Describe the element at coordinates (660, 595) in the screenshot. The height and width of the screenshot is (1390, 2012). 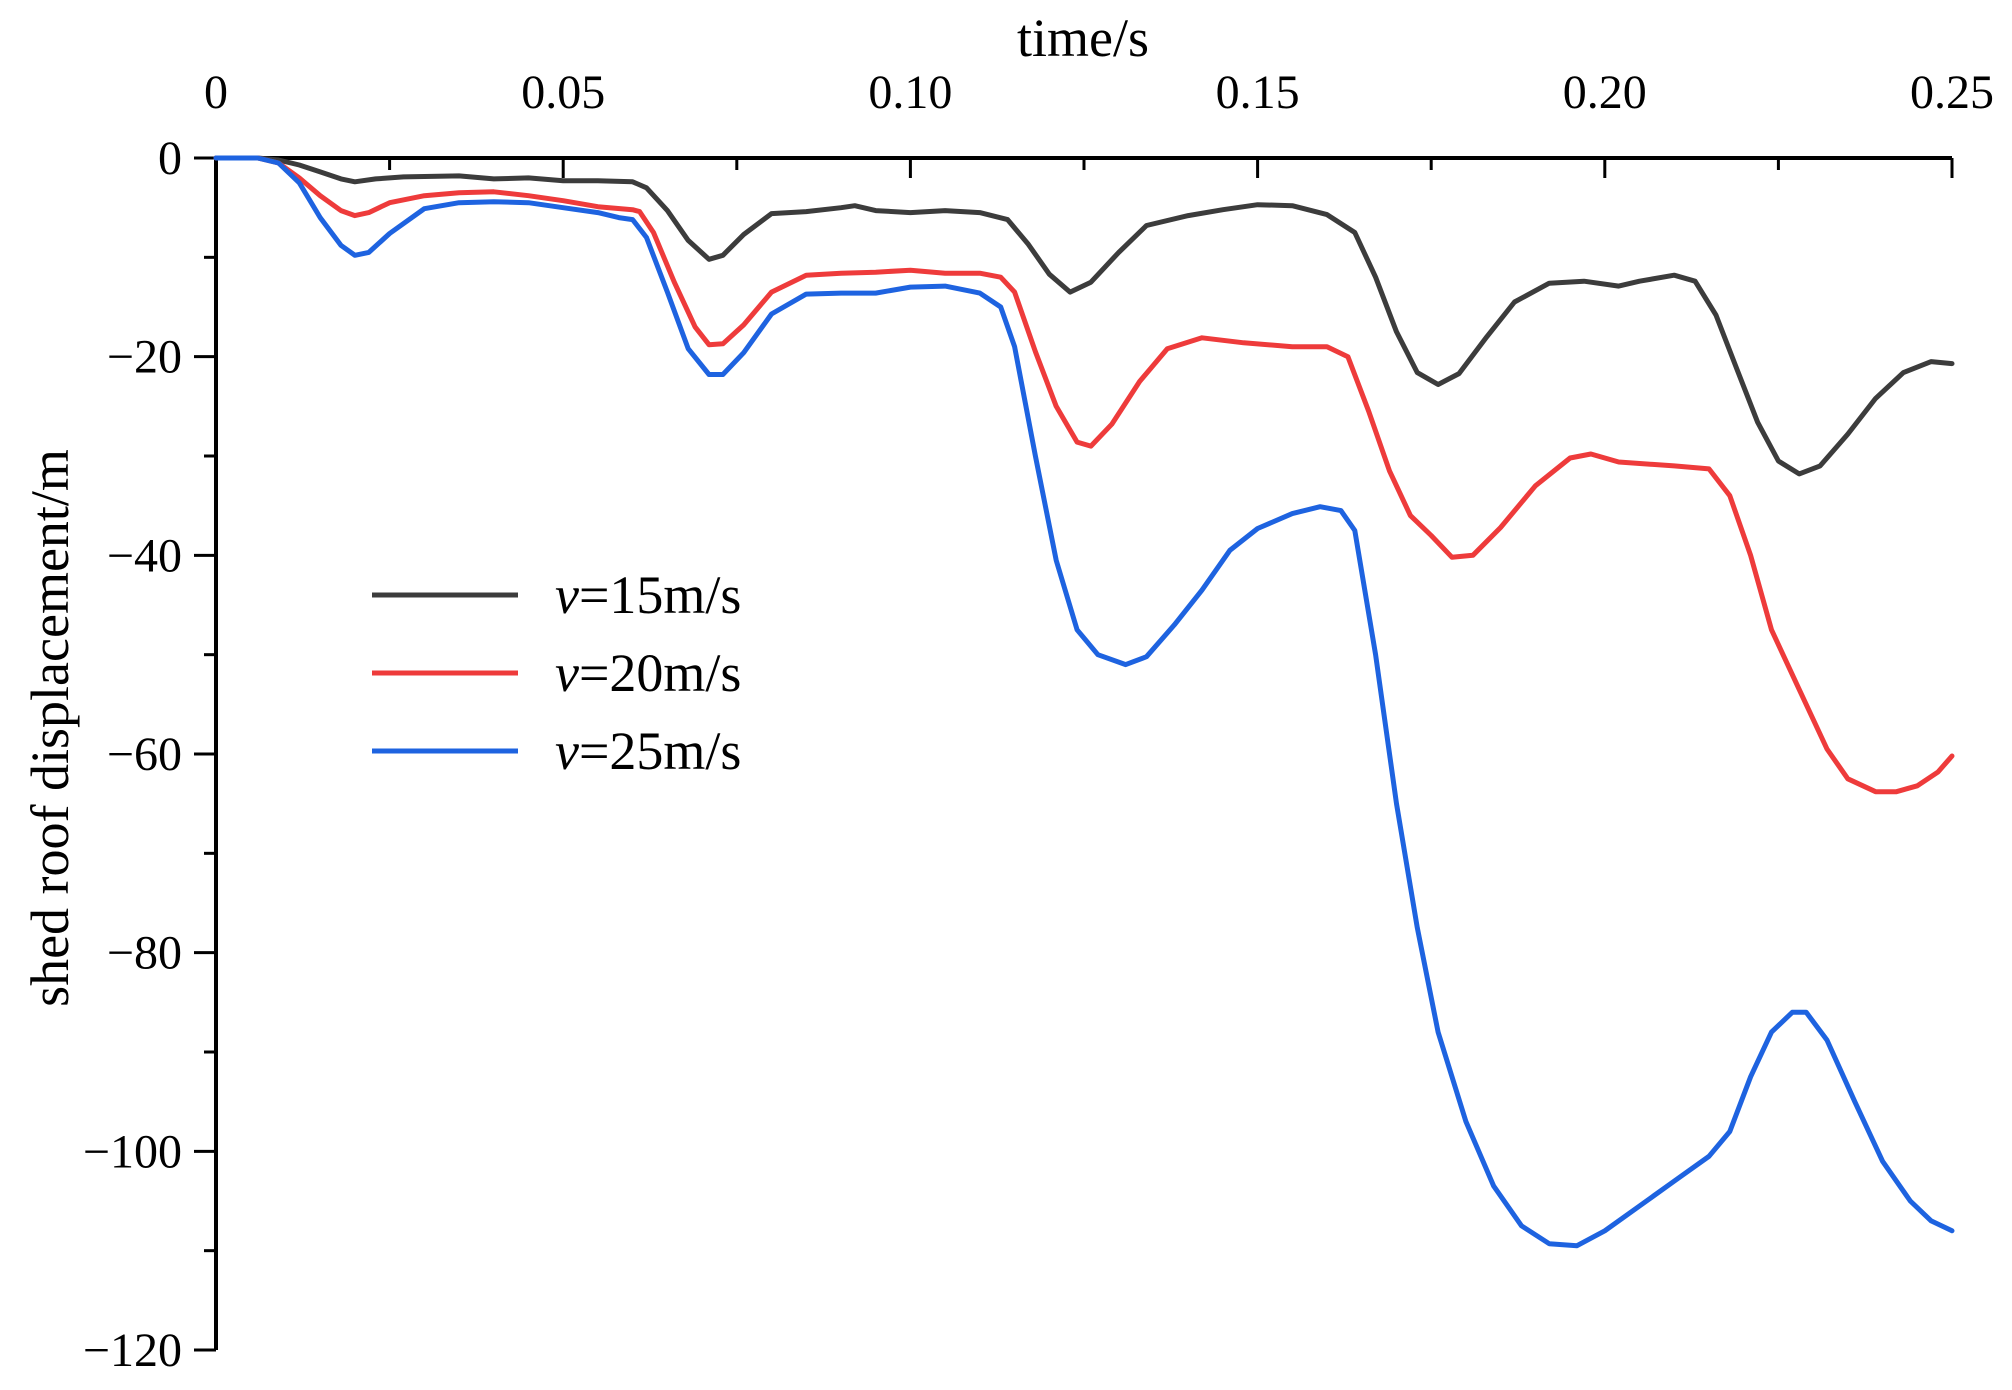
I see `legend-value: =15m/s` at that location.